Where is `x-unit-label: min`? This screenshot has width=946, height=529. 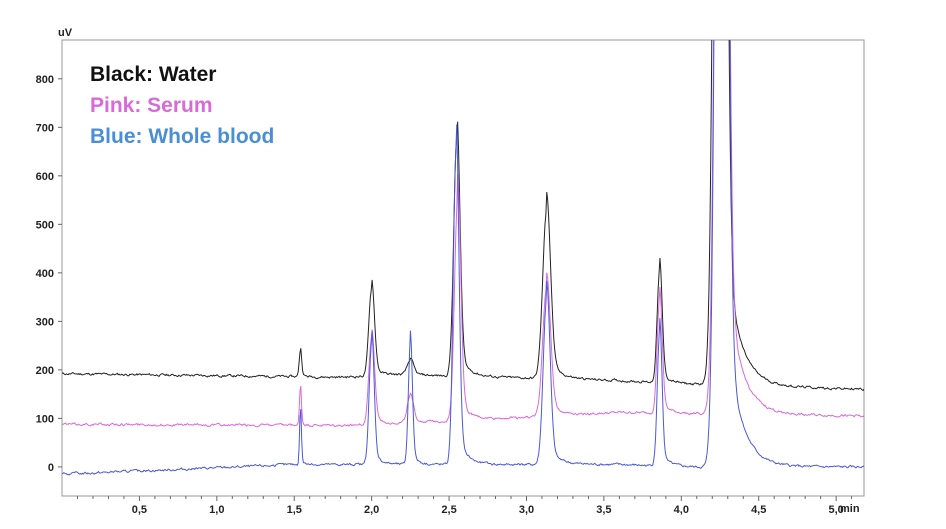 x-unit-label: min is located at coordinates (850, 509).